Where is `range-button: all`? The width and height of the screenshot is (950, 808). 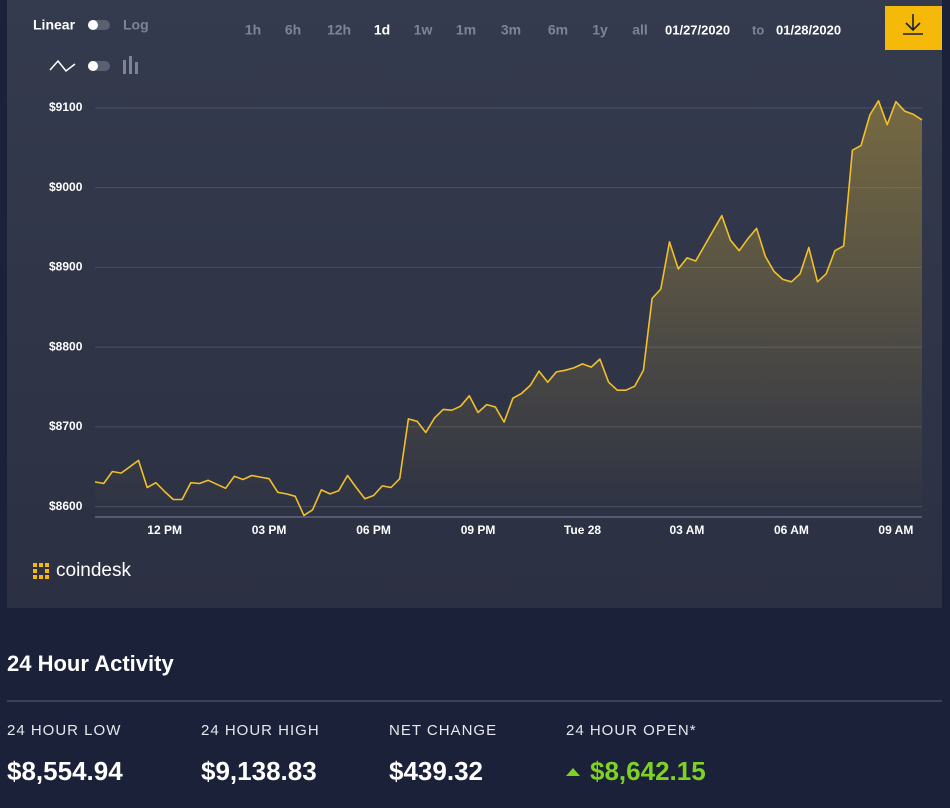 range-button: all is located at coordinates (640, 30).